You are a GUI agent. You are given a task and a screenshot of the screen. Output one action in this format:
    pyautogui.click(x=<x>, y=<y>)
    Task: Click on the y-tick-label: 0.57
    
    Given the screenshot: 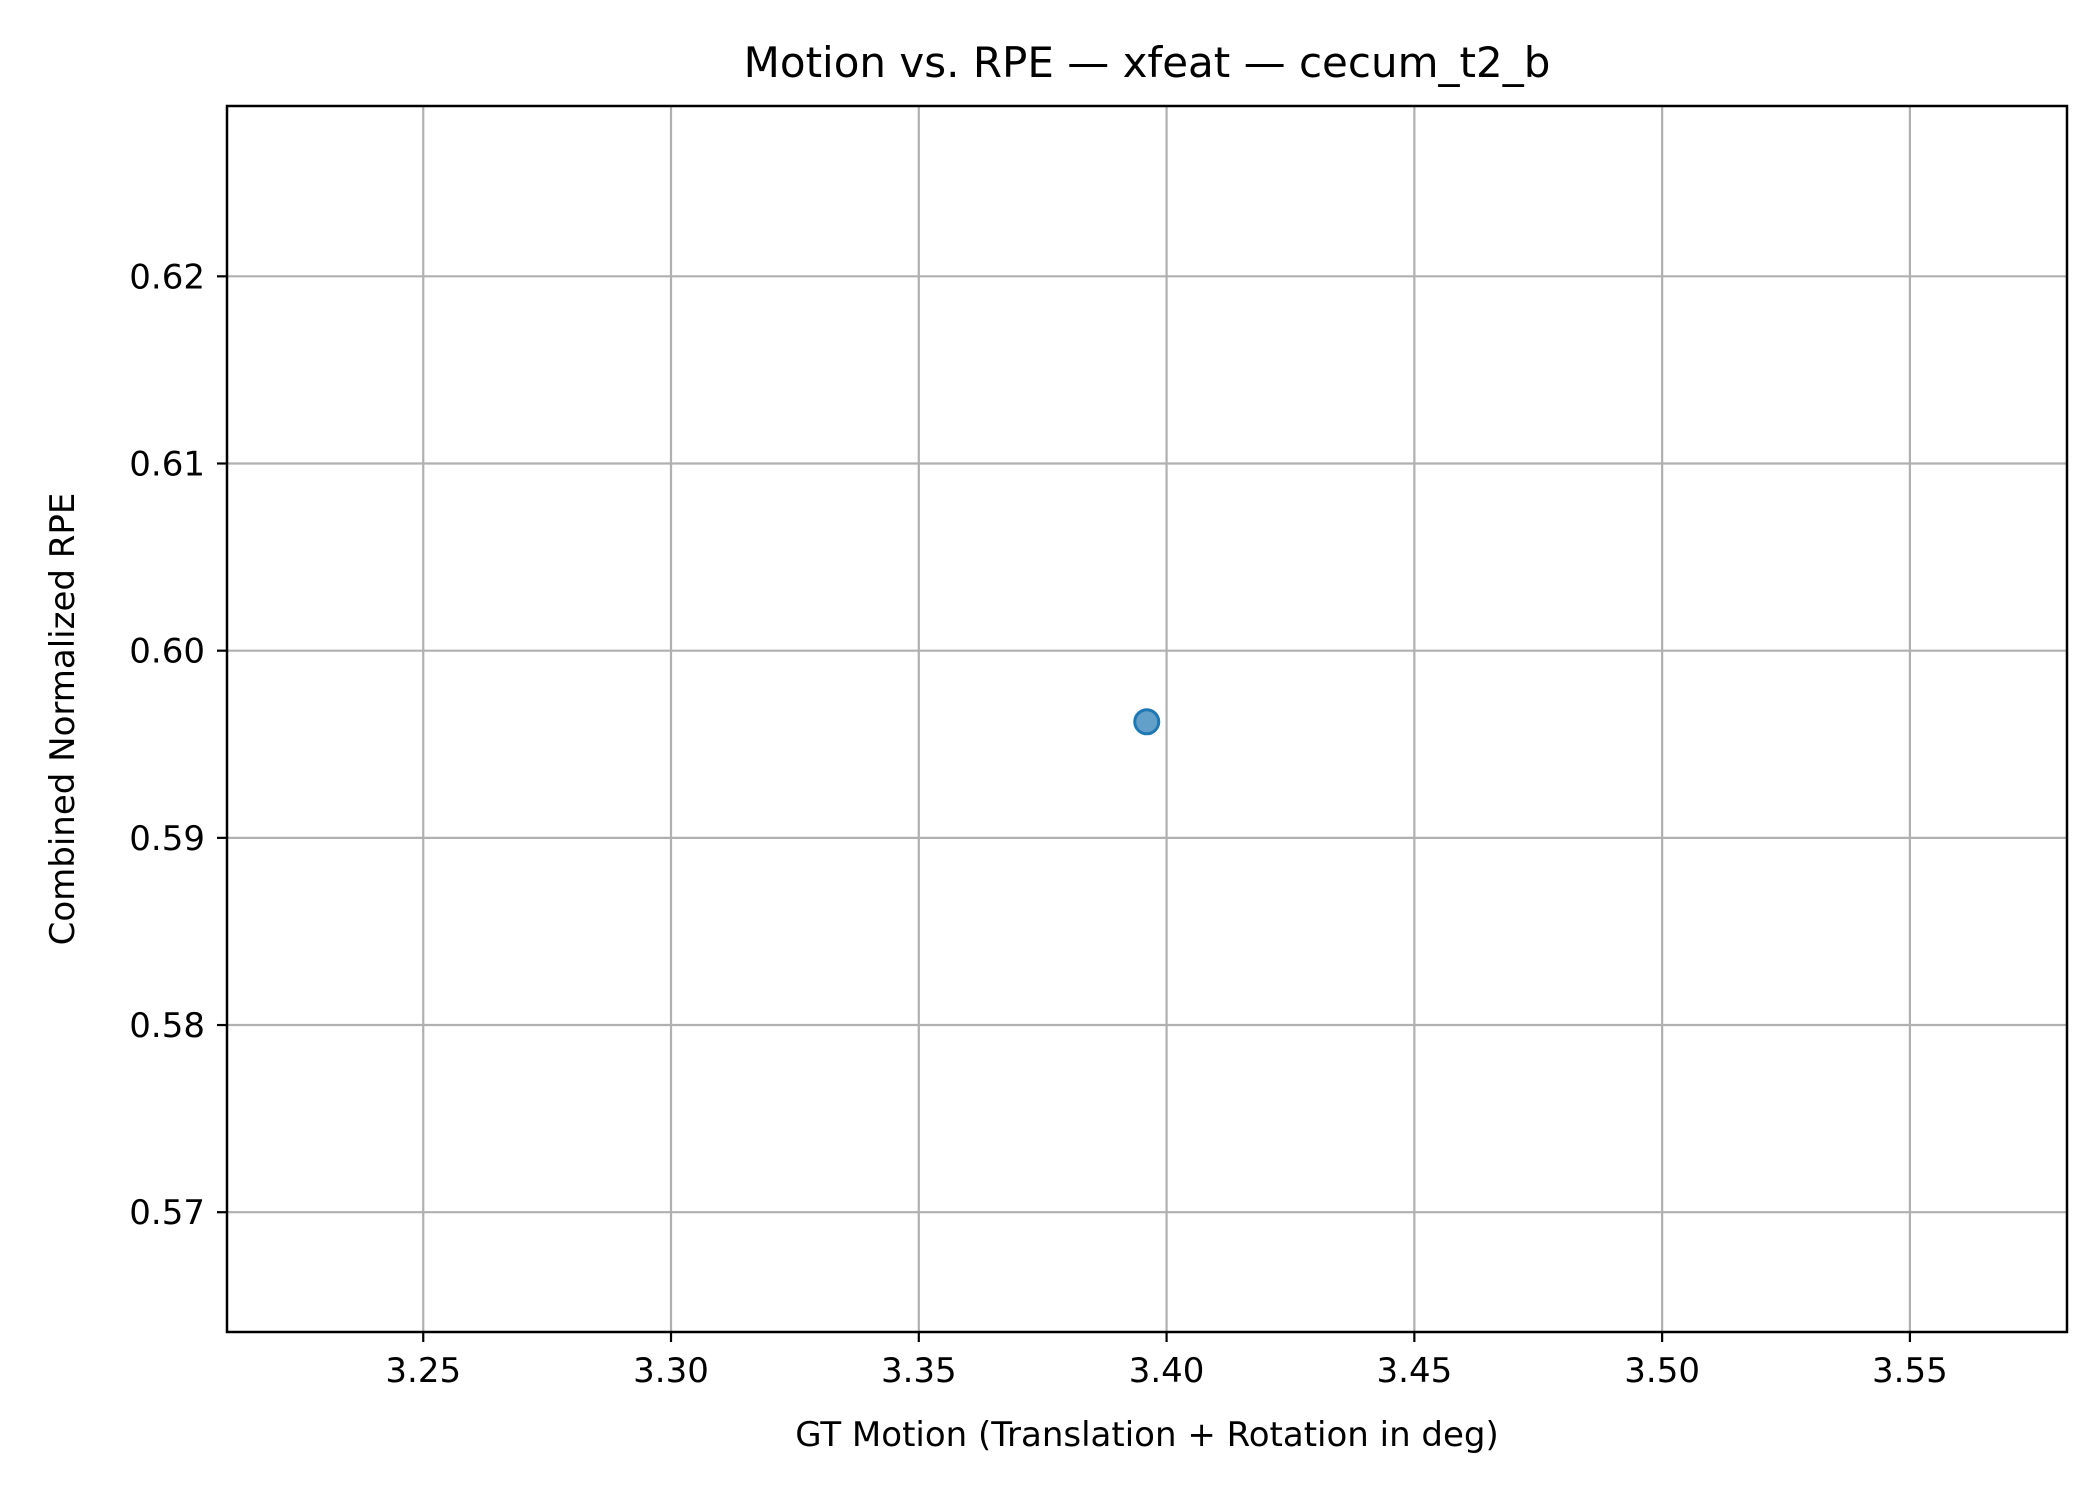 What is the action you would take?
    pyautogui.click(x=167, y=1213)
    